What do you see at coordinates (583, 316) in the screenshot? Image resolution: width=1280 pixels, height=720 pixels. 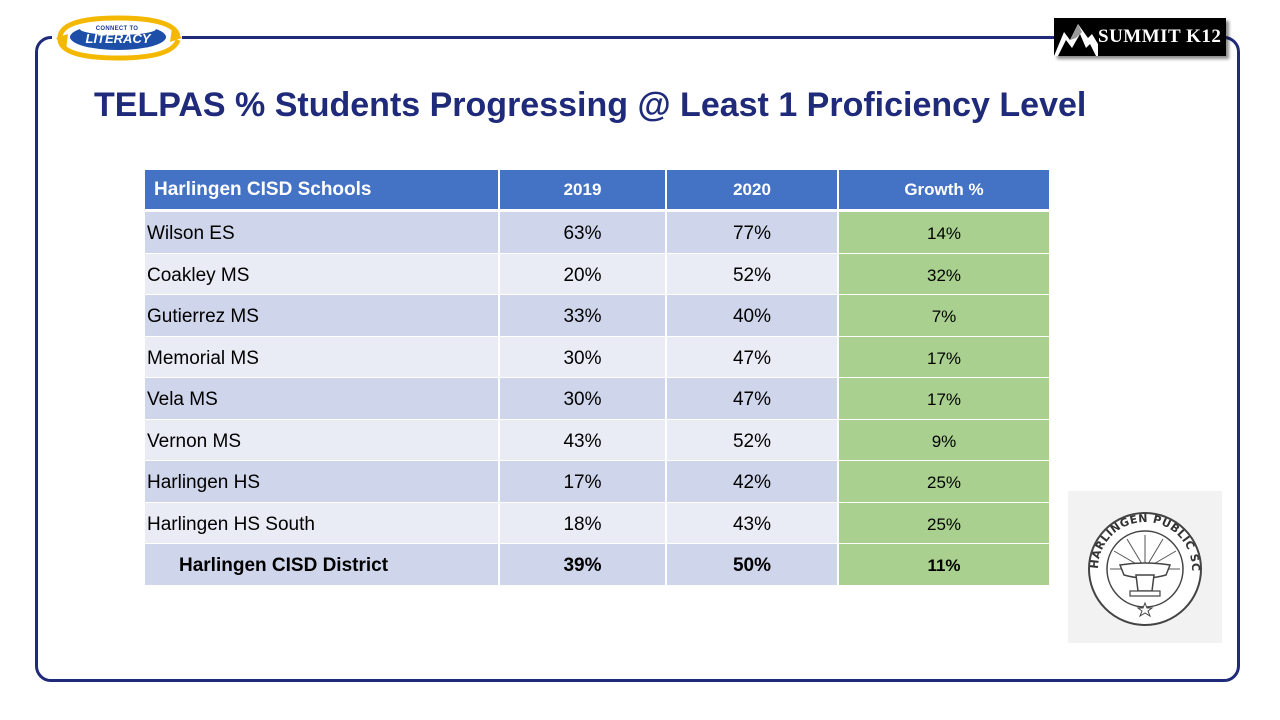 I see `value-2019: 33%` at bounding box center [583, 316].